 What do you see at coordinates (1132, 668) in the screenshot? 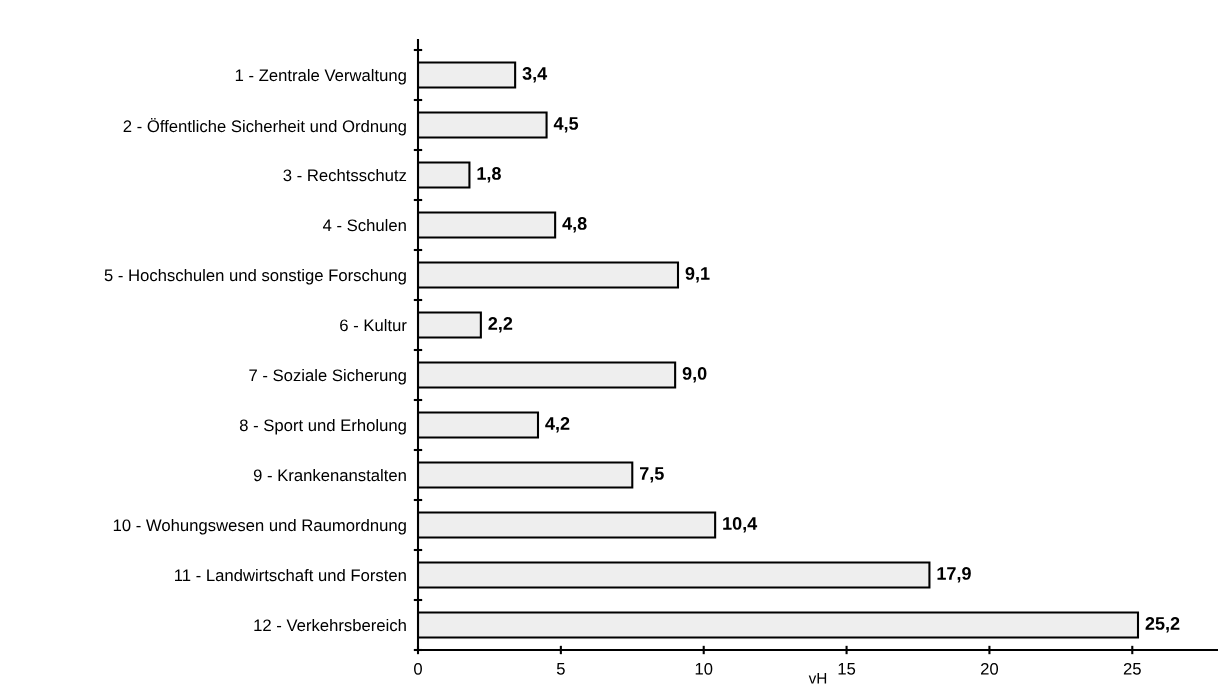
I see `x-tick-label: 25` at bounding box center [1132, 668].